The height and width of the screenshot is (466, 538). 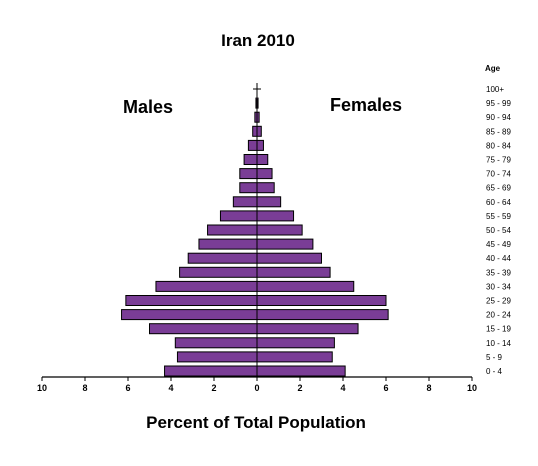 What do you see at coordinates (498, 174) in the screenshot?
I see `age-label-14: 70 - 74` at bounding box center [498, 174].